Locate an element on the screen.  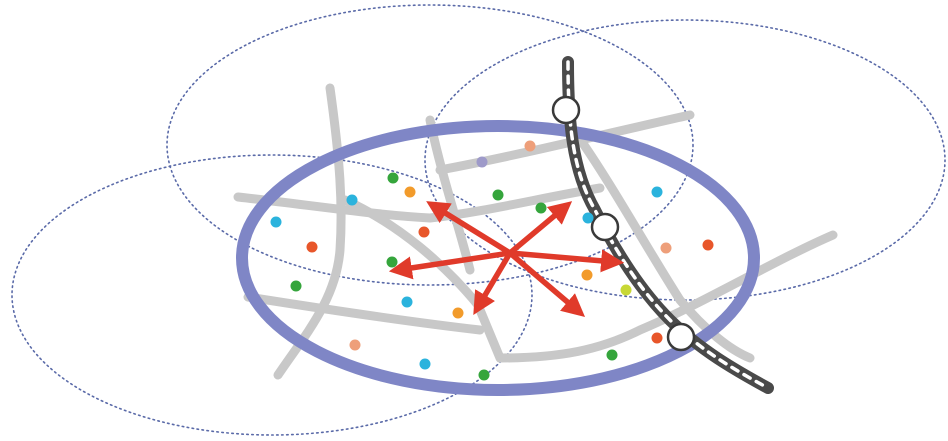
arrow-up-left is located at coordinates (469, 228).